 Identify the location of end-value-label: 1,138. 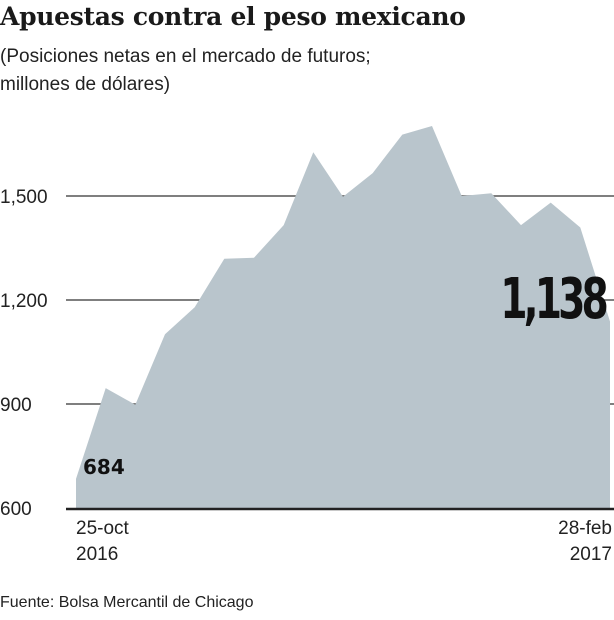
(553, 299).